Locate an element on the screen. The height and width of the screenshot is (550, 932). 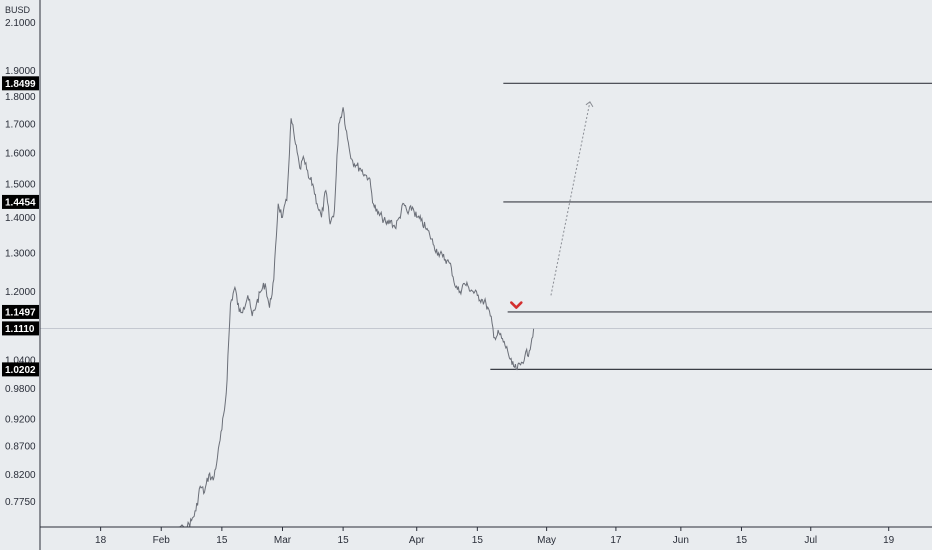
x-tick-label-10: 15 is located at coordinates (742, 540).